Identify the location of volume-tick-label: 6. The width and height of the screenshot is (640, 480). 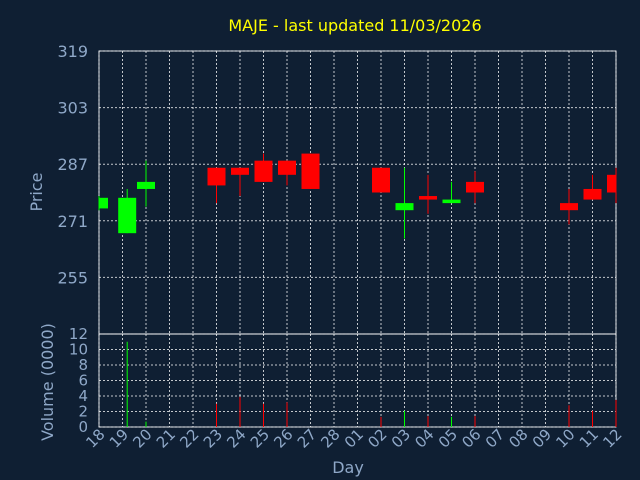
(83, 381).